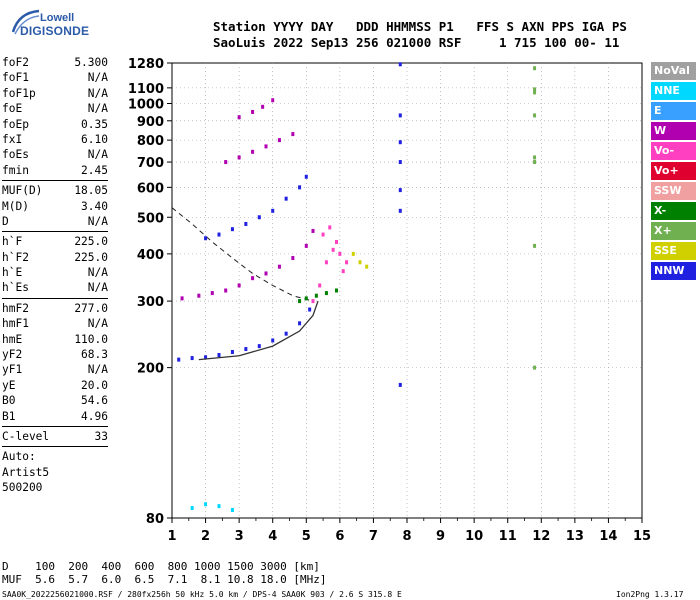 The height and width of the screenshot is (600, 700). What do you see at coordinates (155, 519) in the screenshot?
I see `y-tick-label: 80` at bounding box center [155, 519].